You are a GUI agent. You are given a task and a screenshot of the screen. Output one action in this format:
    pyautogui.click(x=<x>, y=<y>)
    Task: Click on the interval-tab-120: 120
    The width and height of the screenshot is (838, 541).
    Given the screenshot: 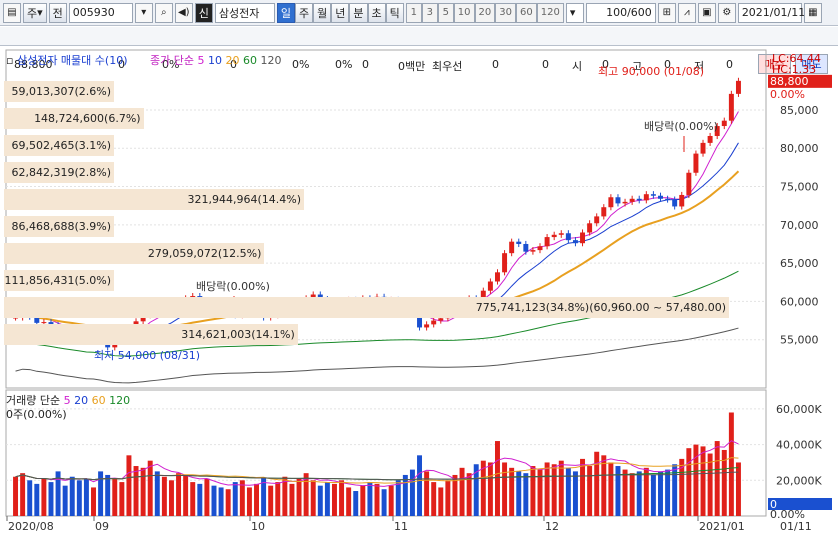 What is the action you would take?
    pyautogui.click(x=550, y=12)
    